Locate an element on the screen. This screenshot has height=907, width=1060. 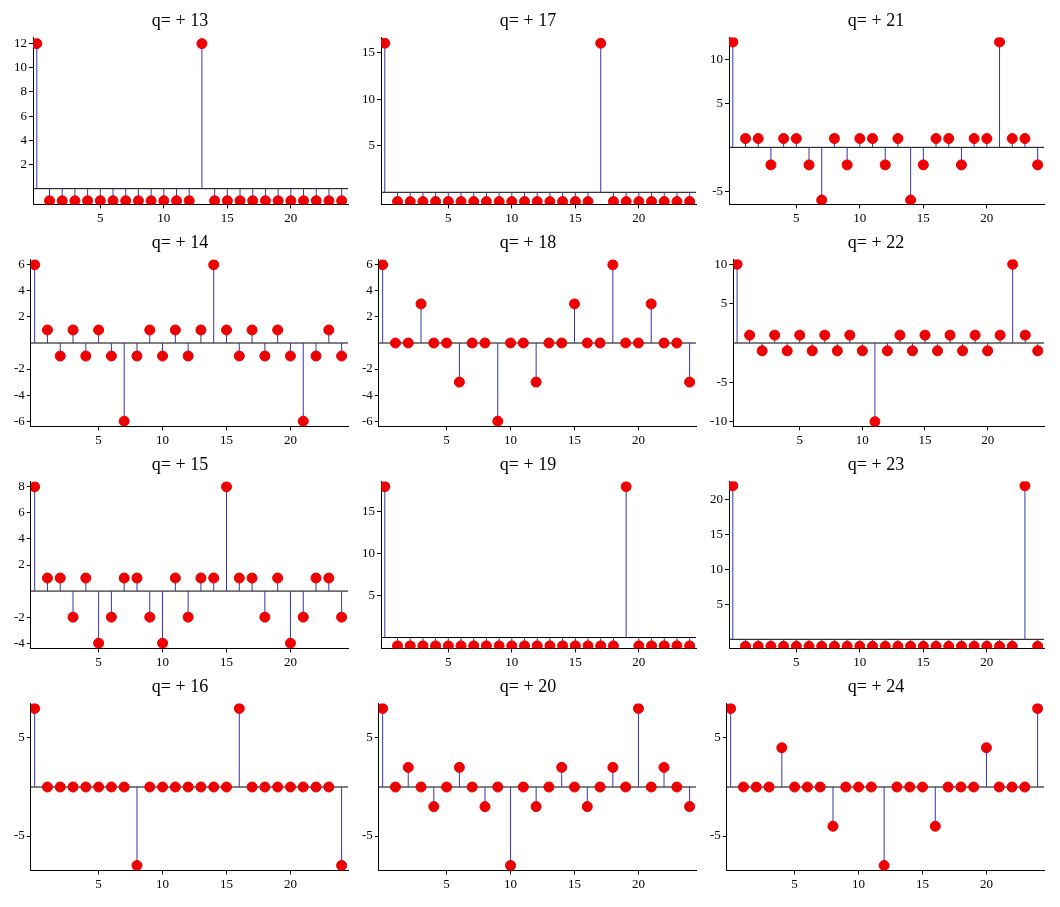
y-tick-label: 12 is located at coordinates (20, 43).